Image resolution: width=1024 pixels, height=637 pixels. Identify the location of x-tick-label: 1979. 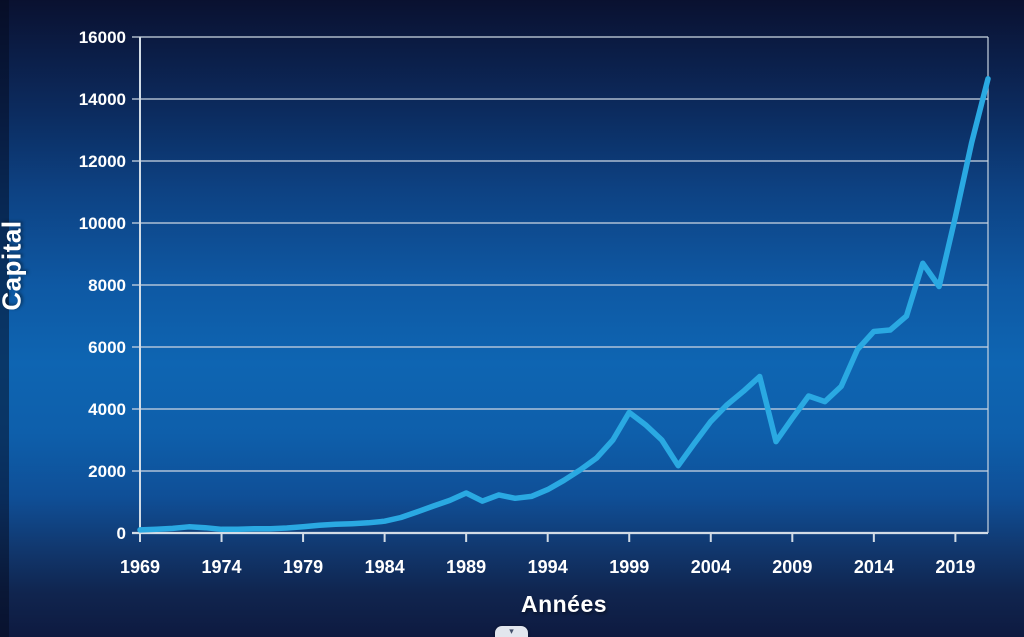
(303, 567).